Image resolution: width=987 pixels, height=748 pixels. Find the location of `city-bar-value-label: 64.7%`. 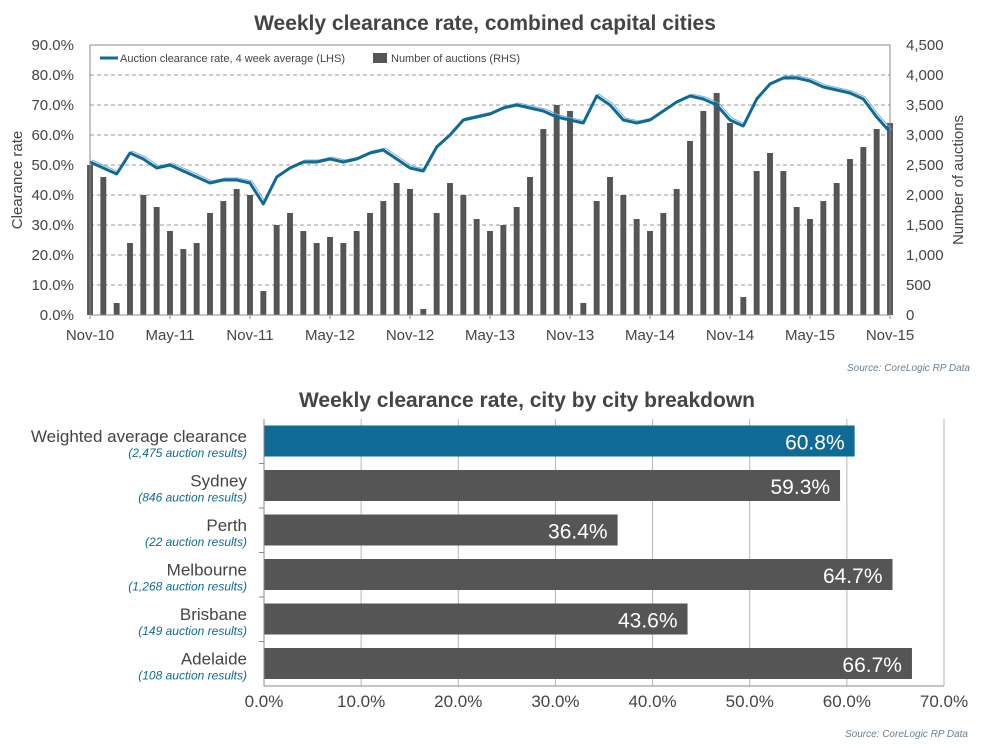

city-bar-value-label: 64.7% is located at coordinates (853, 576).